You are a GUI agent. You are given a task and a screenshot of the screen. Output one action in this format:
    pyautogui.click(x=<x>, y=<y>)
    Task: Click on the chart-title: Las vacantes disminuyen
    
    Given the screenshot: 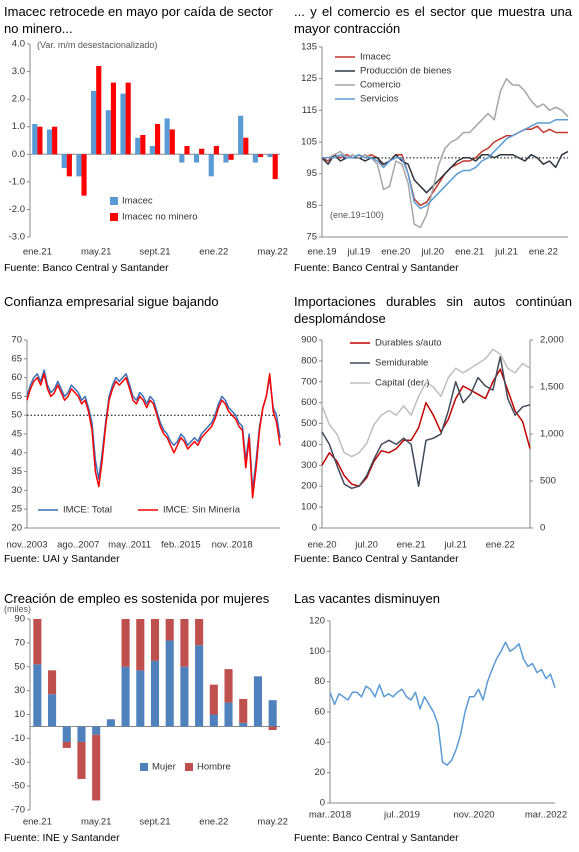 What is the action you would take?
    pyautogui.click(x=367, y=598)
    